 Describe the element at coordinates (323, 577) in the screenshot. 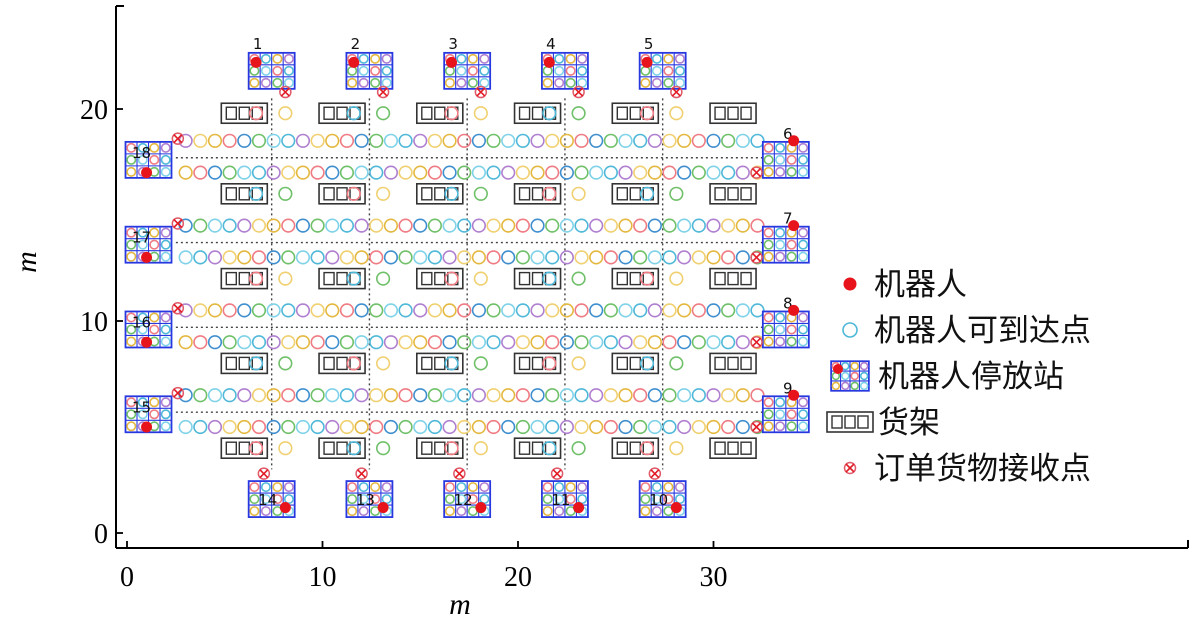

I see `x-tick-label: 10` at that location.